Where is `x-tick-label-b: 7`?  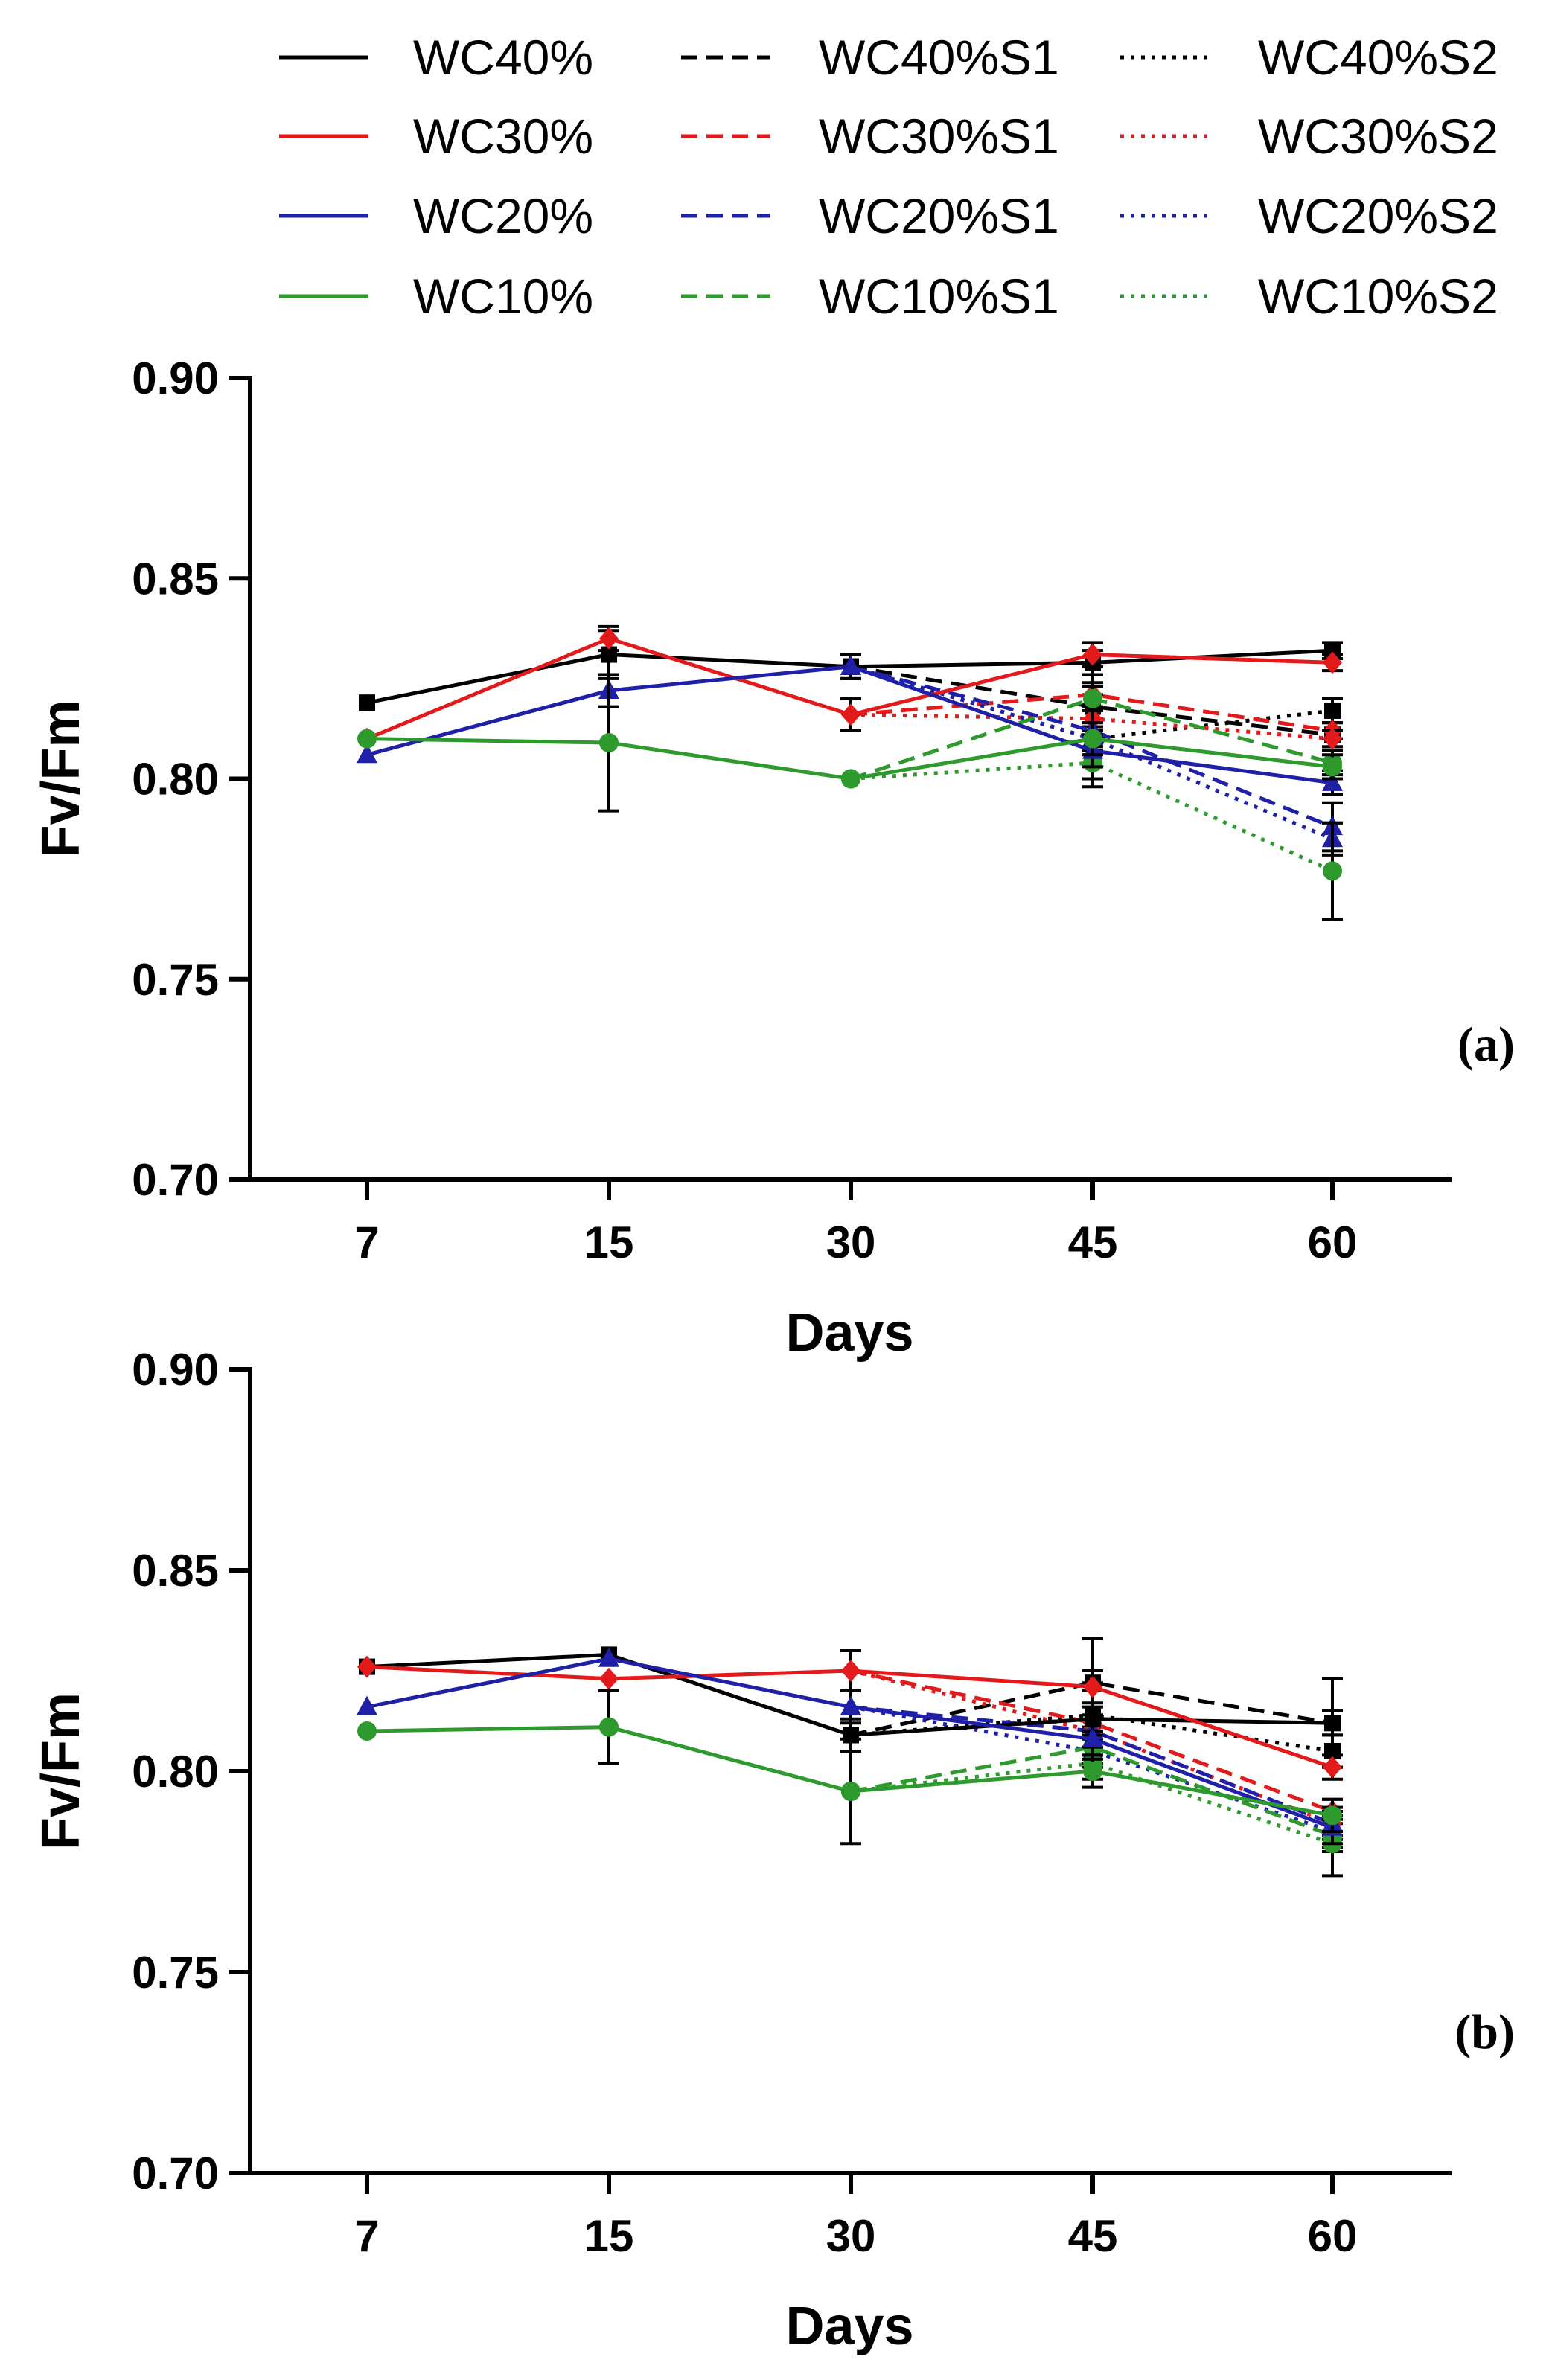
x-tick-label-b: 7 is located at coordinates (366, 2236).